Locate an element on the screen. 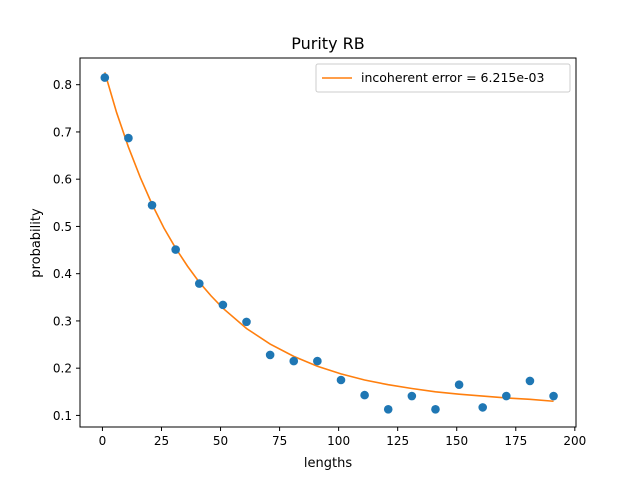 The height and width of the screenshot is (480, 640). y-tick-label: 0.6 is located at coordinates (62, 180).